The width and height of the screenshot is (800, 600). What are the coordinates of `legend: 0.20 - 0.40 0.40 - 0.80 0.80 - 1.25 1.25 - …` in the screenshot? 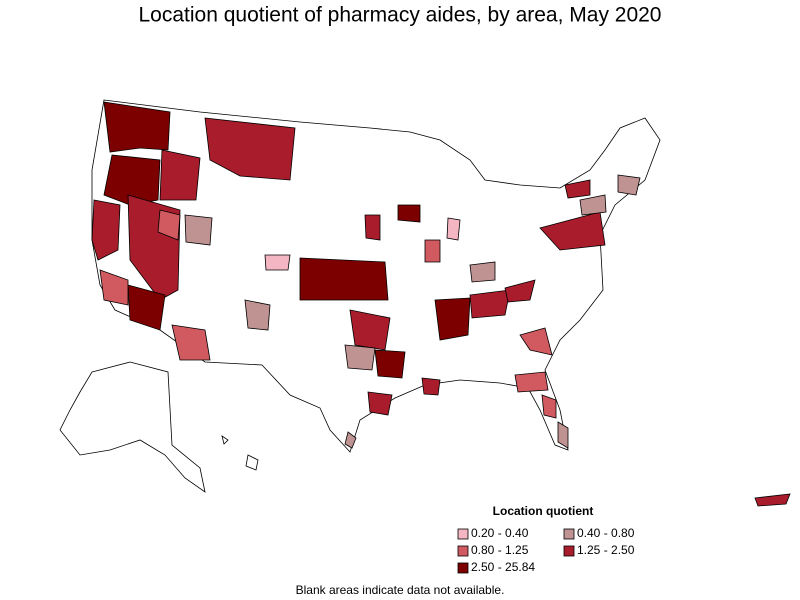 It's located at (546, 550).